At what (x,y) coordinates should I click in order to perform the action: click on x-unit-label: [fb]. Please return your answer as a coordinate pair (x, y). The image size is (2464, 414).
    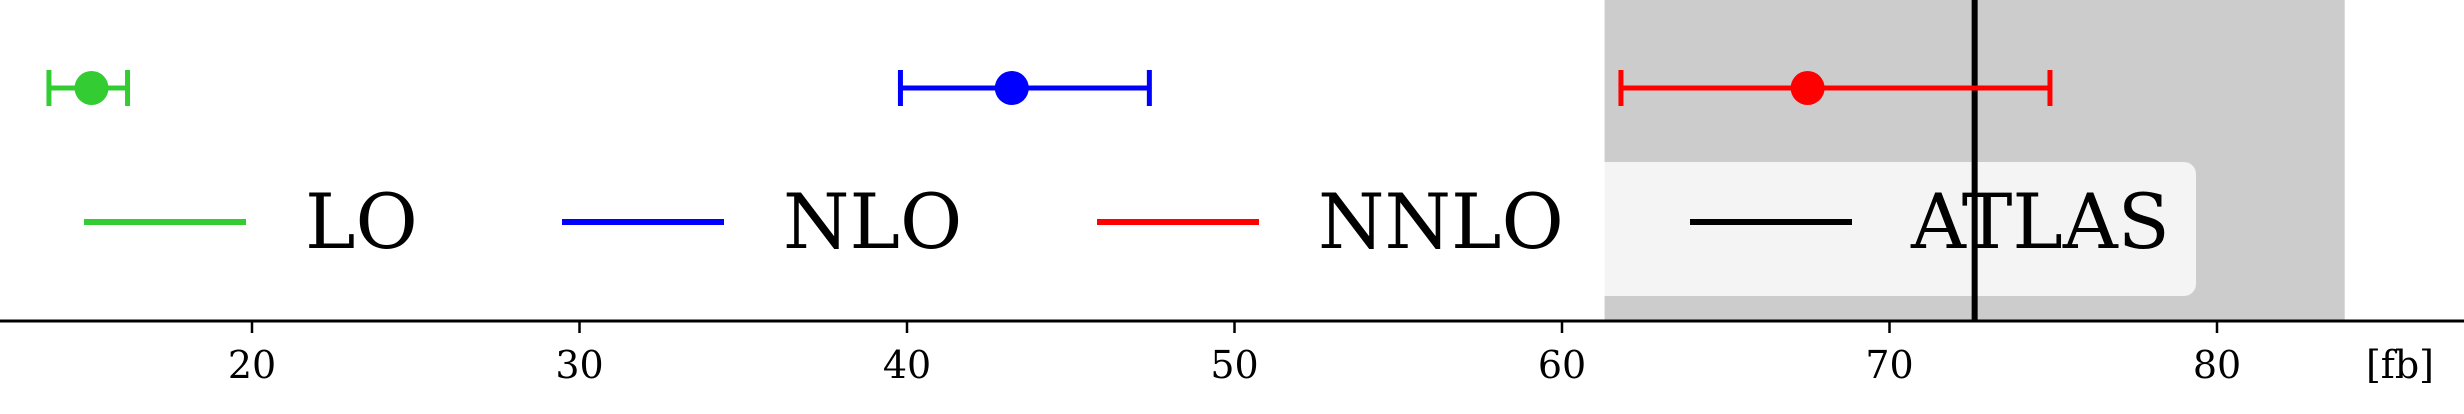
    Looking at the image, I should click on (2400, 365).